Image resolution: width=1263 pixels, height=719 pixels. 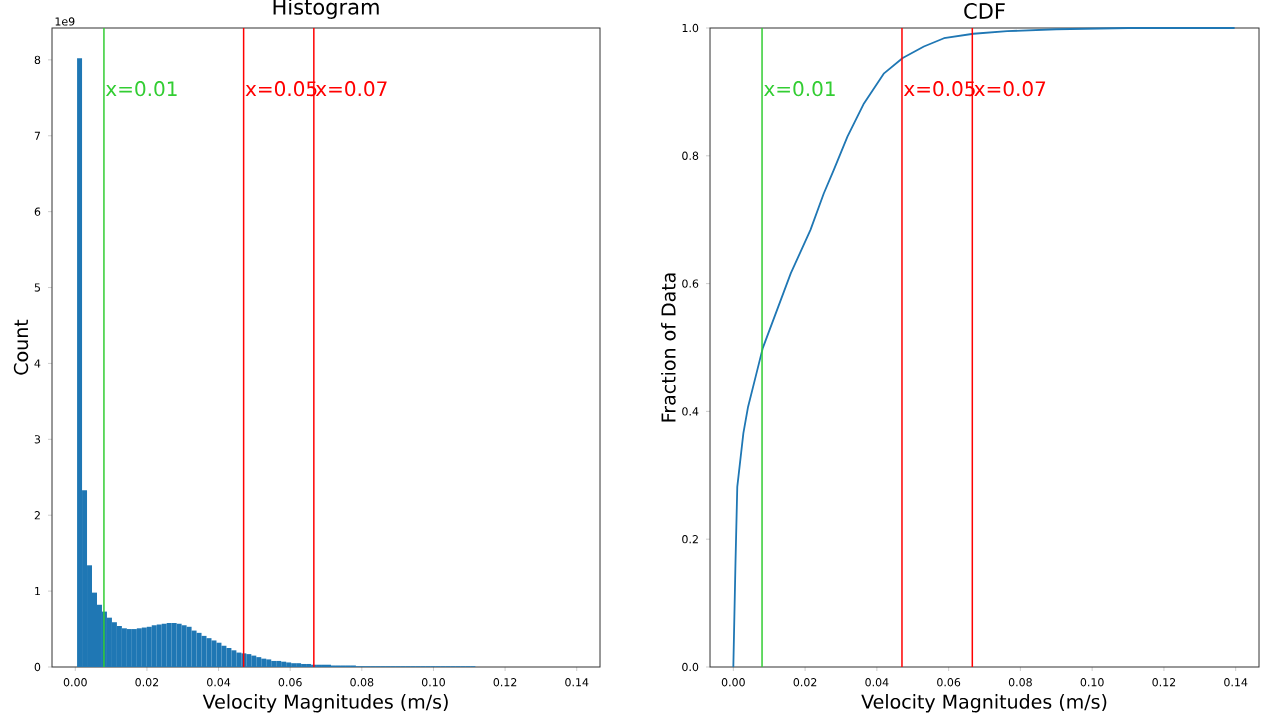 I want to click on y-tick-label: 1.0, so click(x=690, y=28).